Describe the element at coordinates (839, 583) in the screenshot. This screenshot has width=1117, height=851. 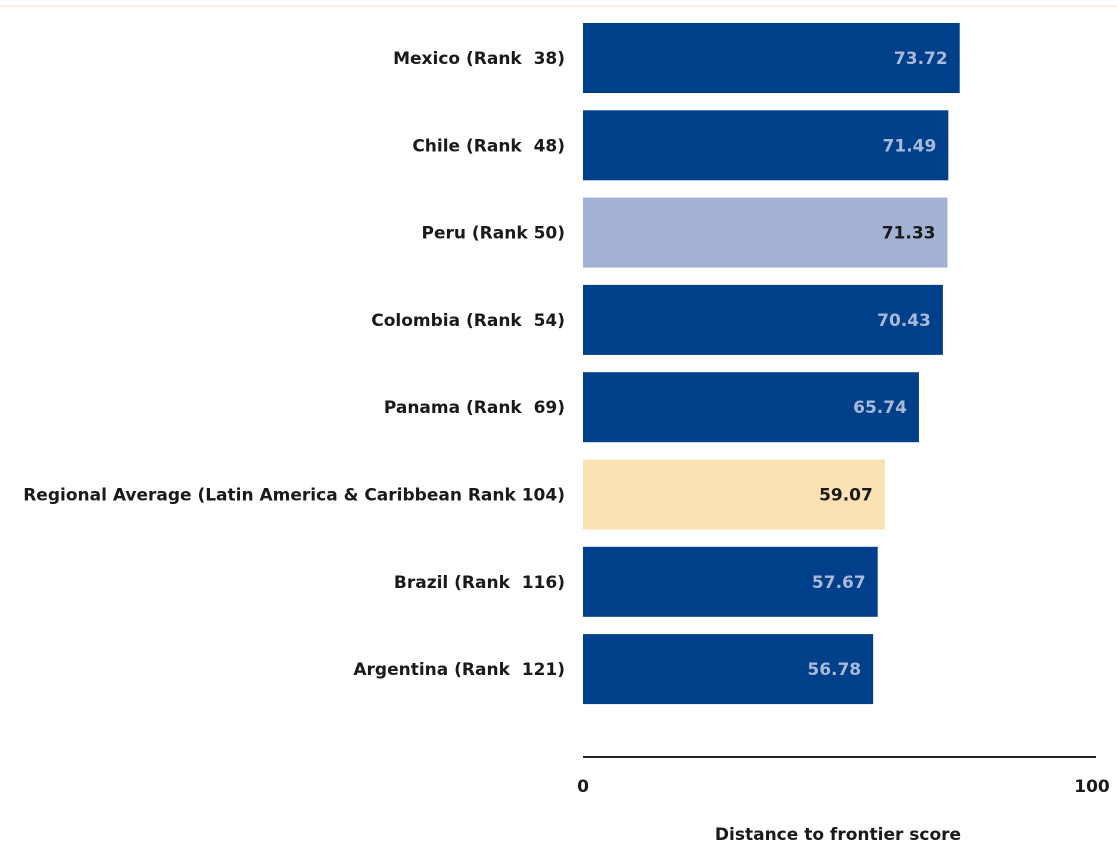
I see `bar-value-label-6: 57.67` at that location.